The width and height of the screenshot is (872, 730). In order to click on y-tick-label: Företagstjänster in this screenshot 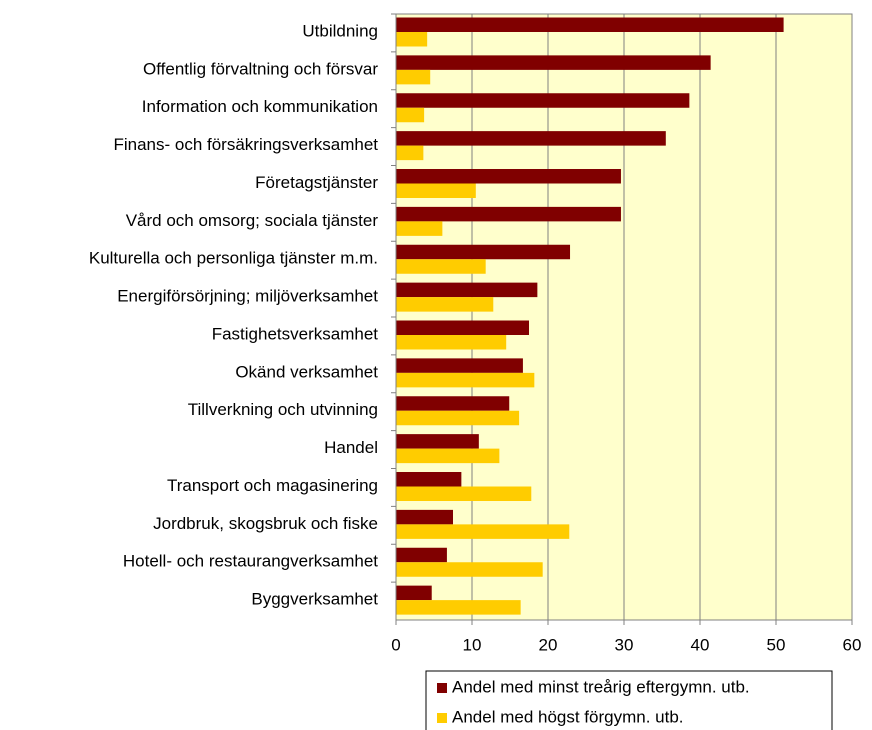, I will do `click(316, 182)`.